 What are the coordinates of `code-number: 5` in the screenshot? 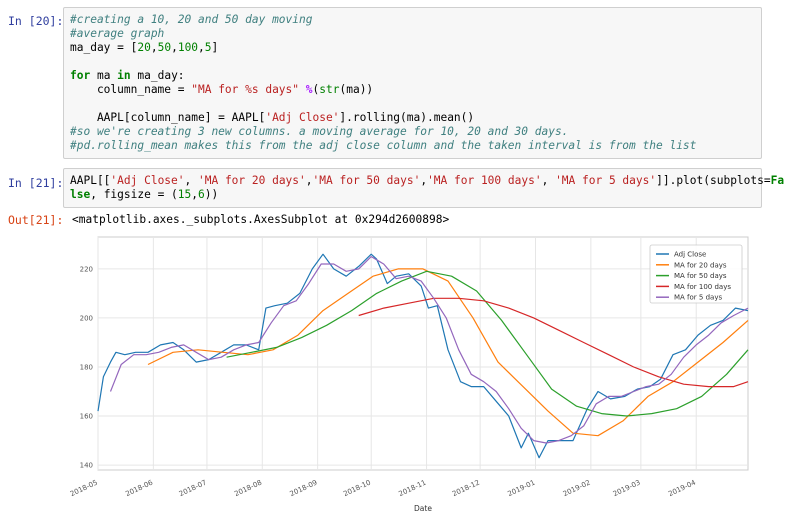 It's located at (208, 47).